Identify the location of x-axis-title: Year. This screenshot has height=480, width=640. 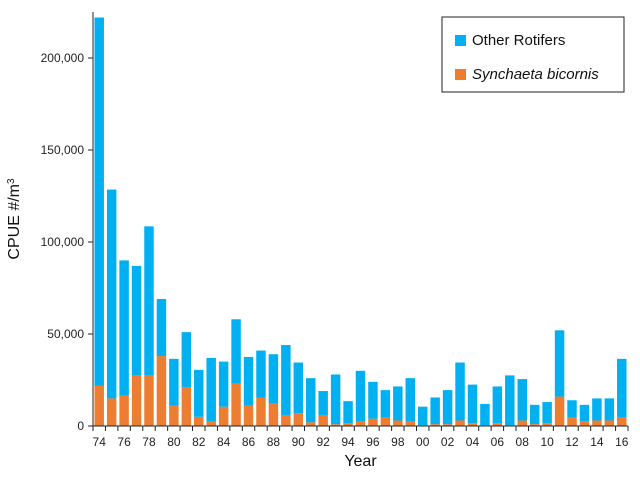
(360, 461).